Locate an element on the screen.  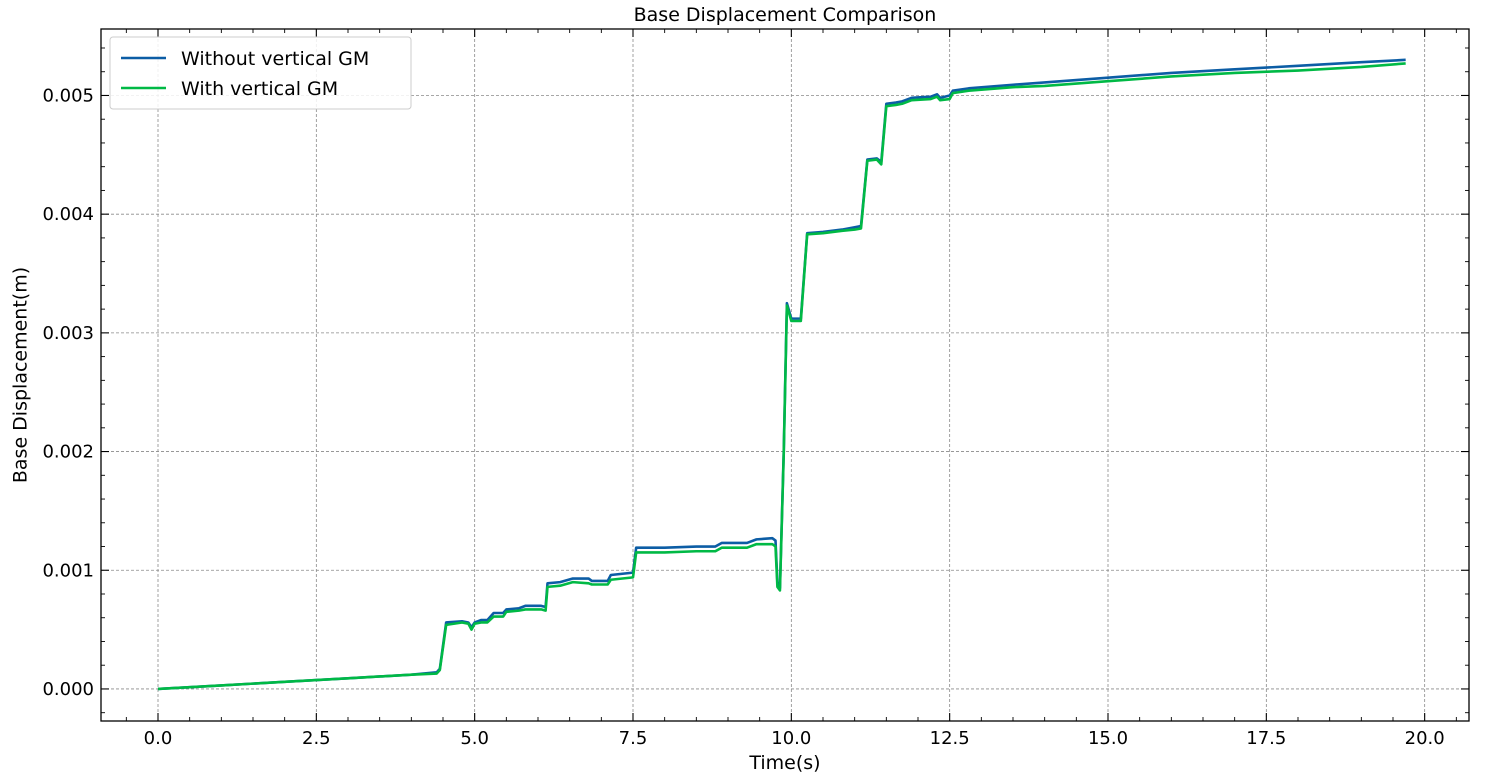
y-tick-label: 0.005 is located at coordinates (68, 95).